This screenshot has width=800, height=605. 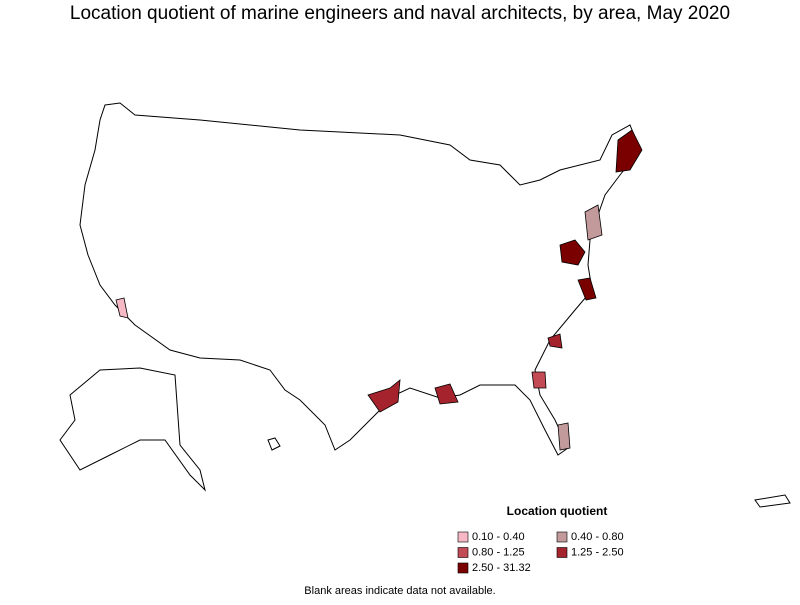 I want to click on area-hampton-roads, so click(x=587, y=289).